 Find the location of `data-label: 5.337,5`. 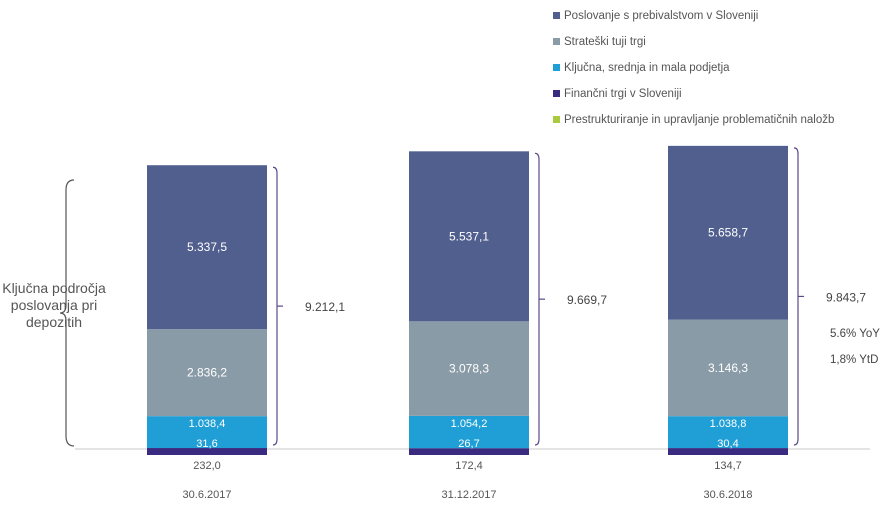

data-label: 5.337,5 is located at coordinates (207, 247).